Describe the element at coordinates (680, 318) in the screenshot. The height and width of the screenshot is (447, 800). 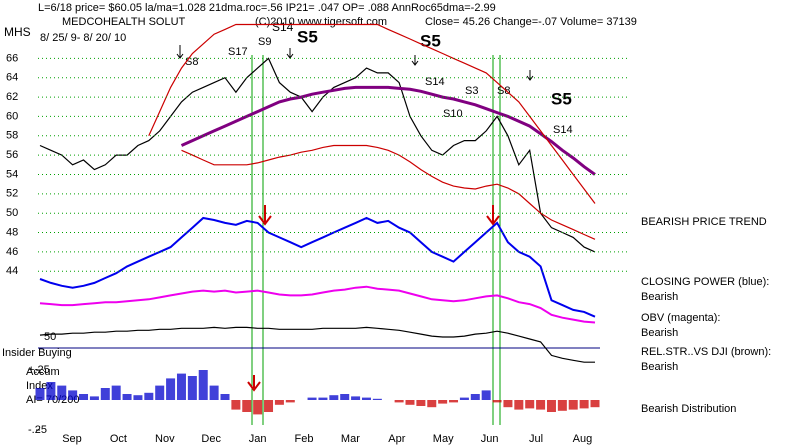
I see `side-label: OBV (magenta):` at that location.